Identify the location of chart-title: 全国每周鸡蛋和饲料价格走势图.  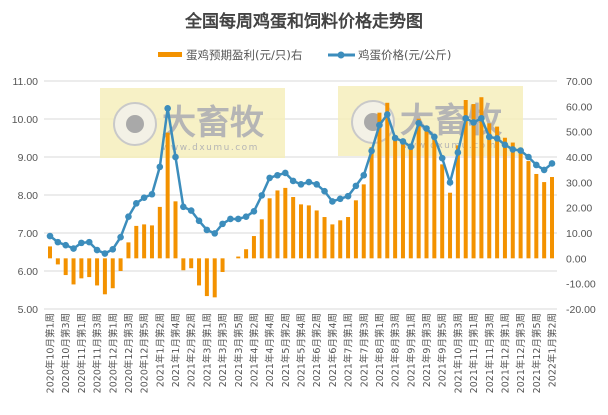
(303, 21).